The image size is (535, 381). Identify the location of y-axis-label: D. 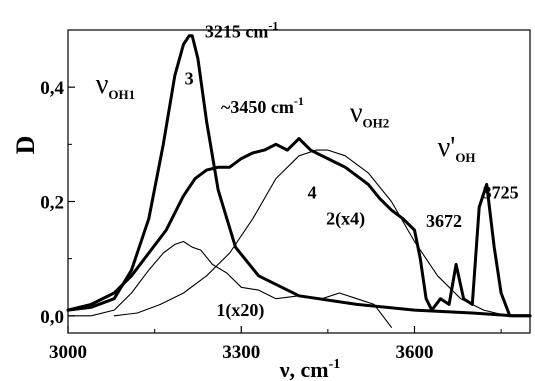
(25, 145).